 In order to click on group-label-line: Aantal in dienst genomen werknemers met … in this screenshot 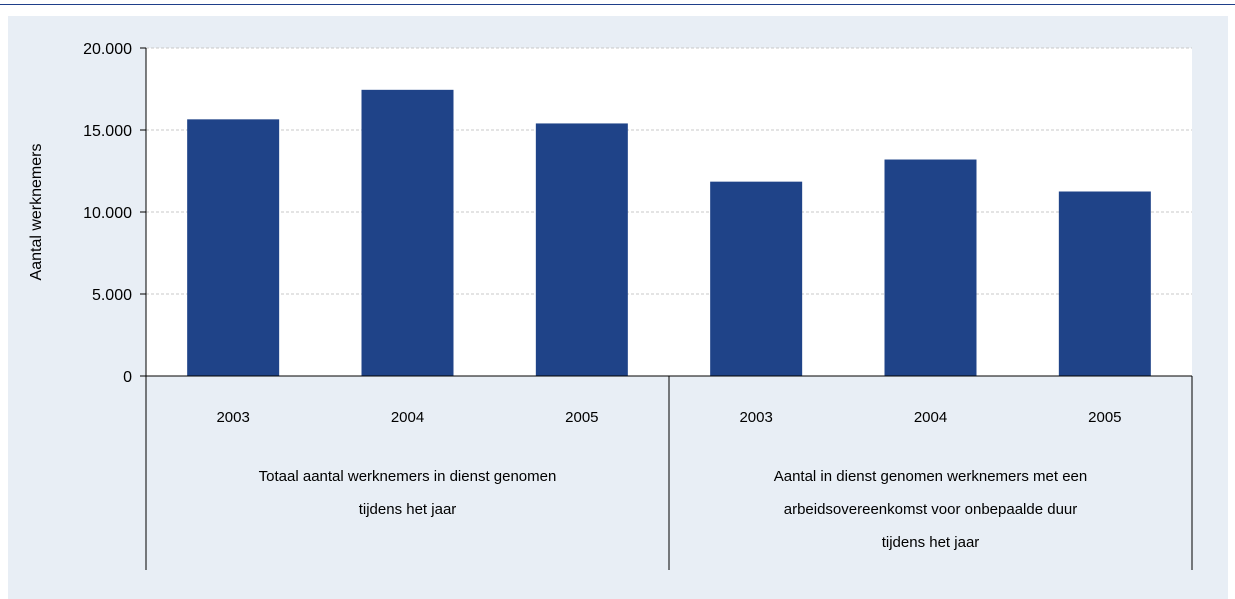, I will do `click(931, 476)`.